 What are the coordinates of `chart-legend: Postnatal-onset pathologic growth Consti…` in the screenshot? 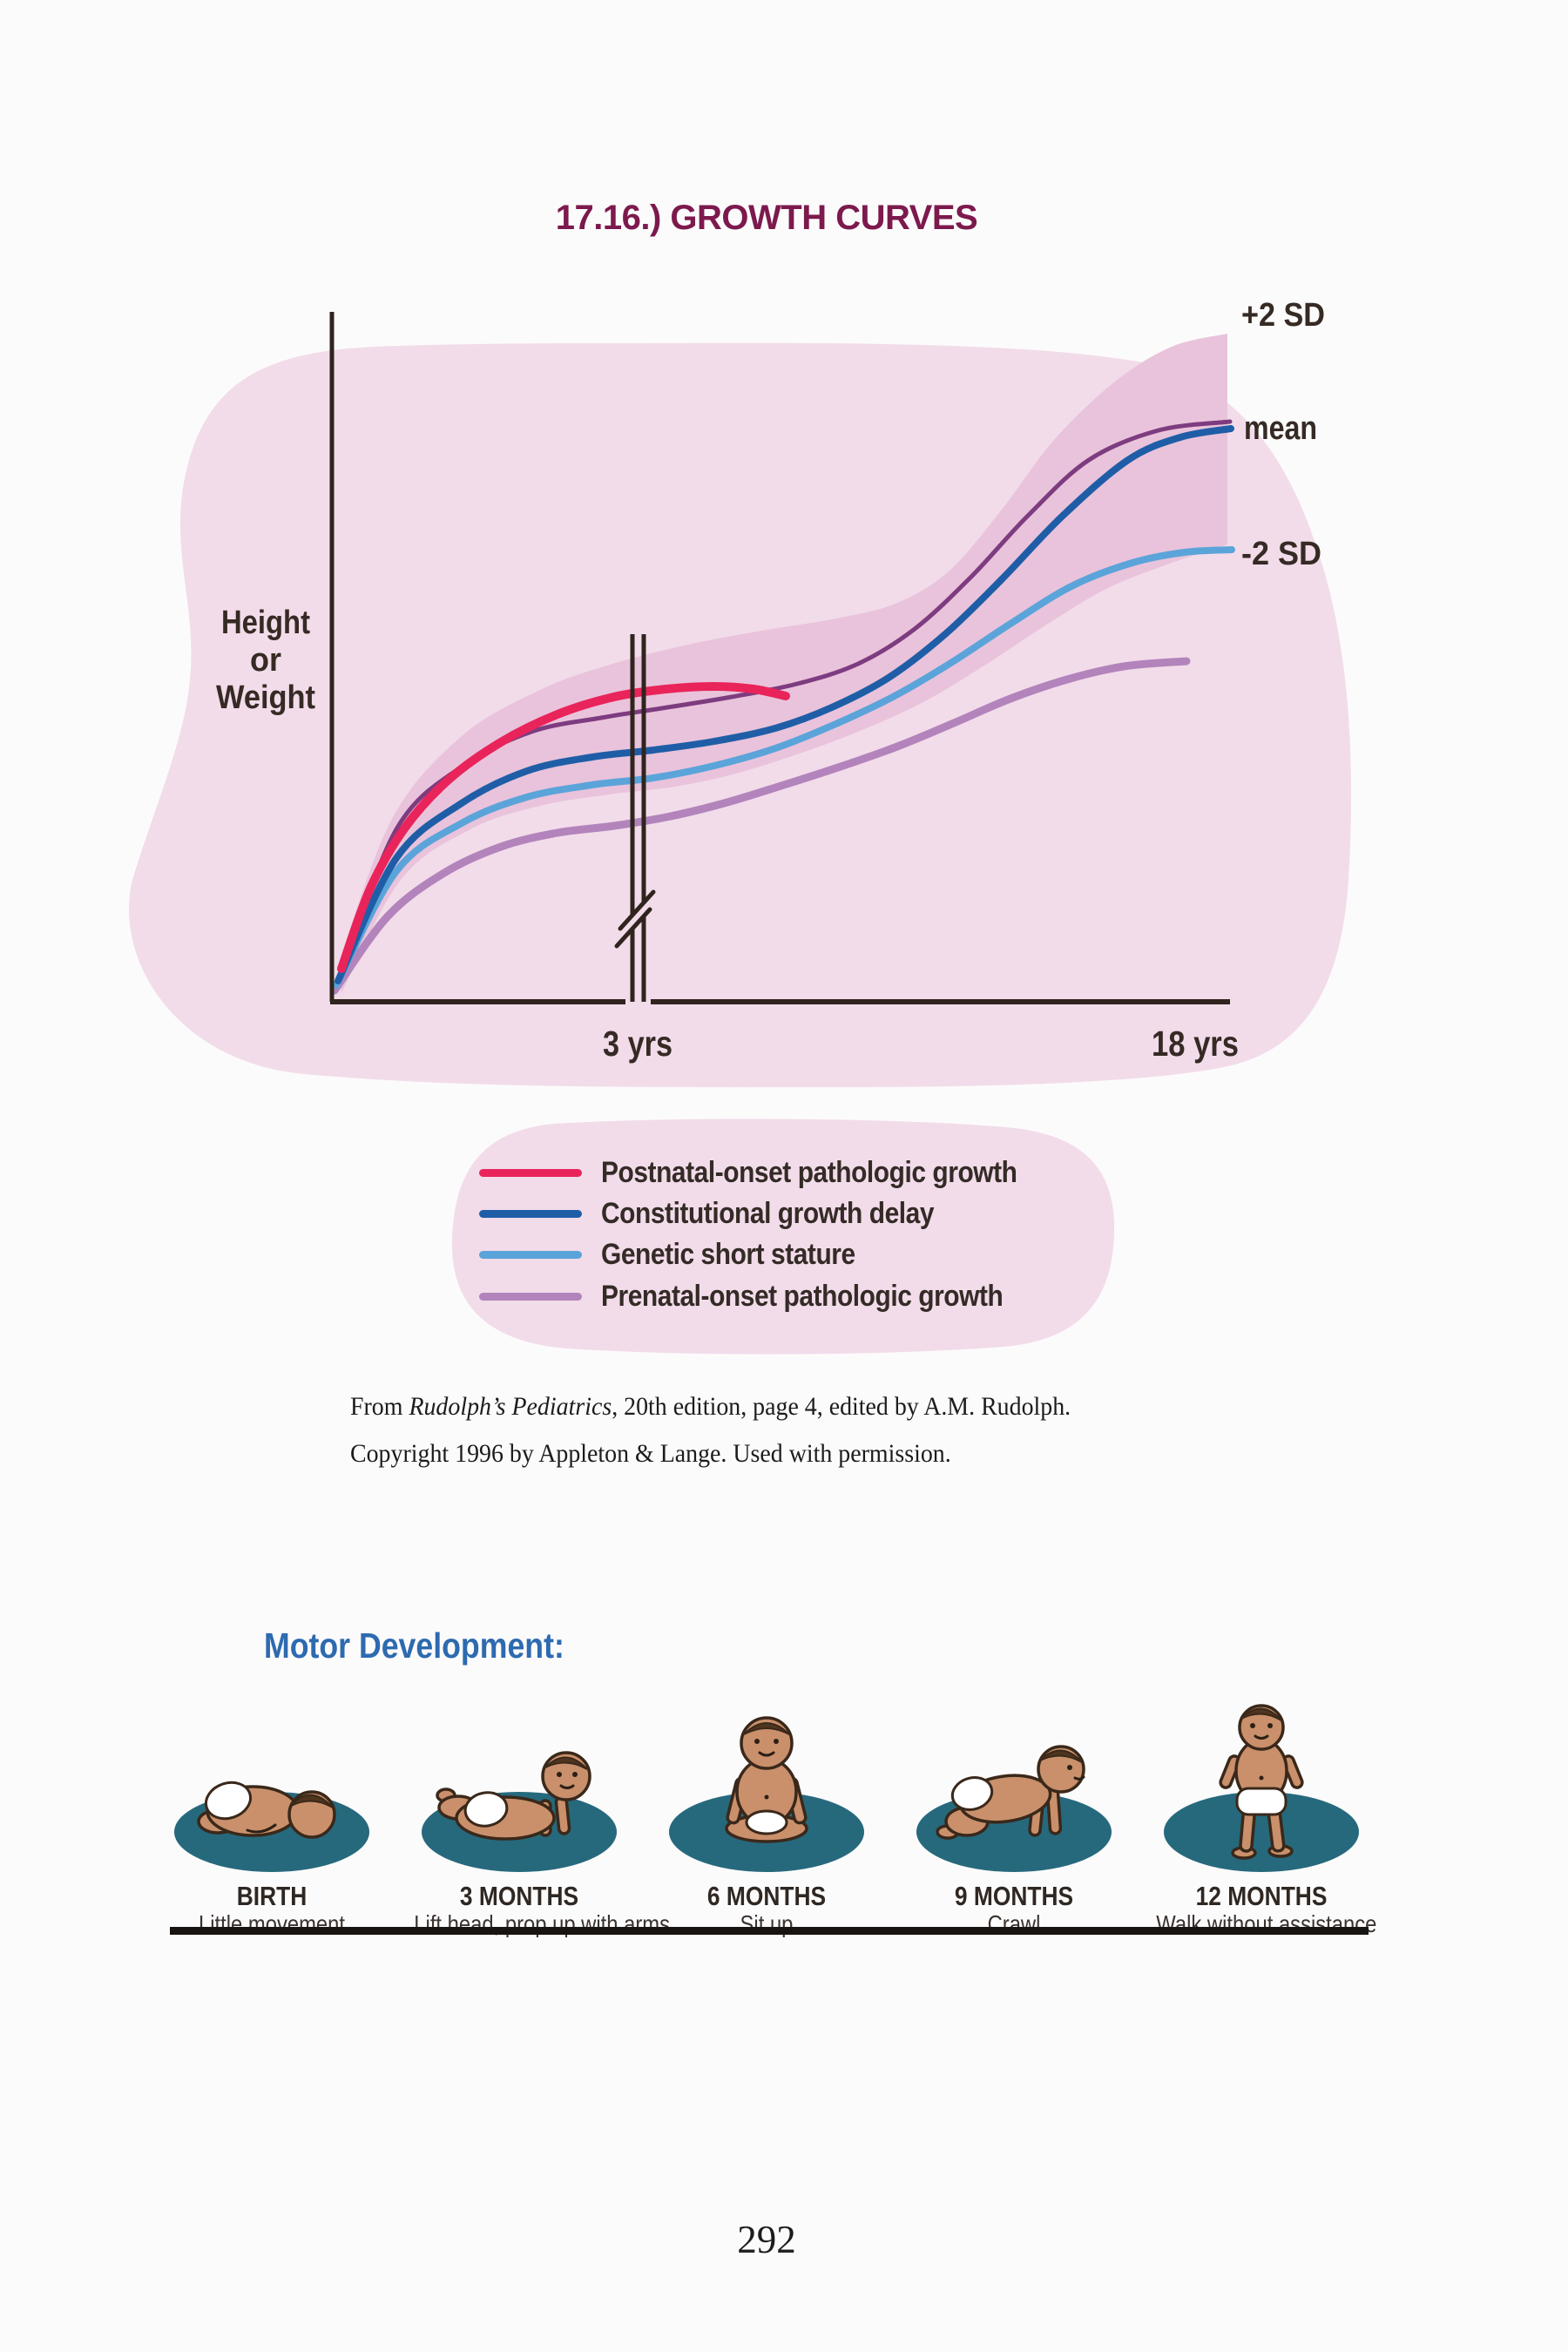 It's located at (782, 1237).